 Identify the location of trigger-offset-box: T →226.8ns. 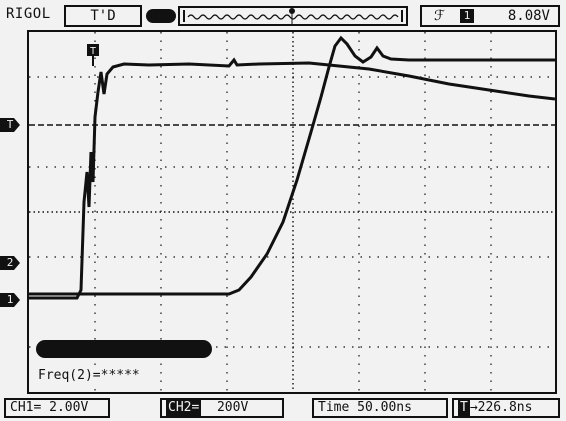
(506, 408).